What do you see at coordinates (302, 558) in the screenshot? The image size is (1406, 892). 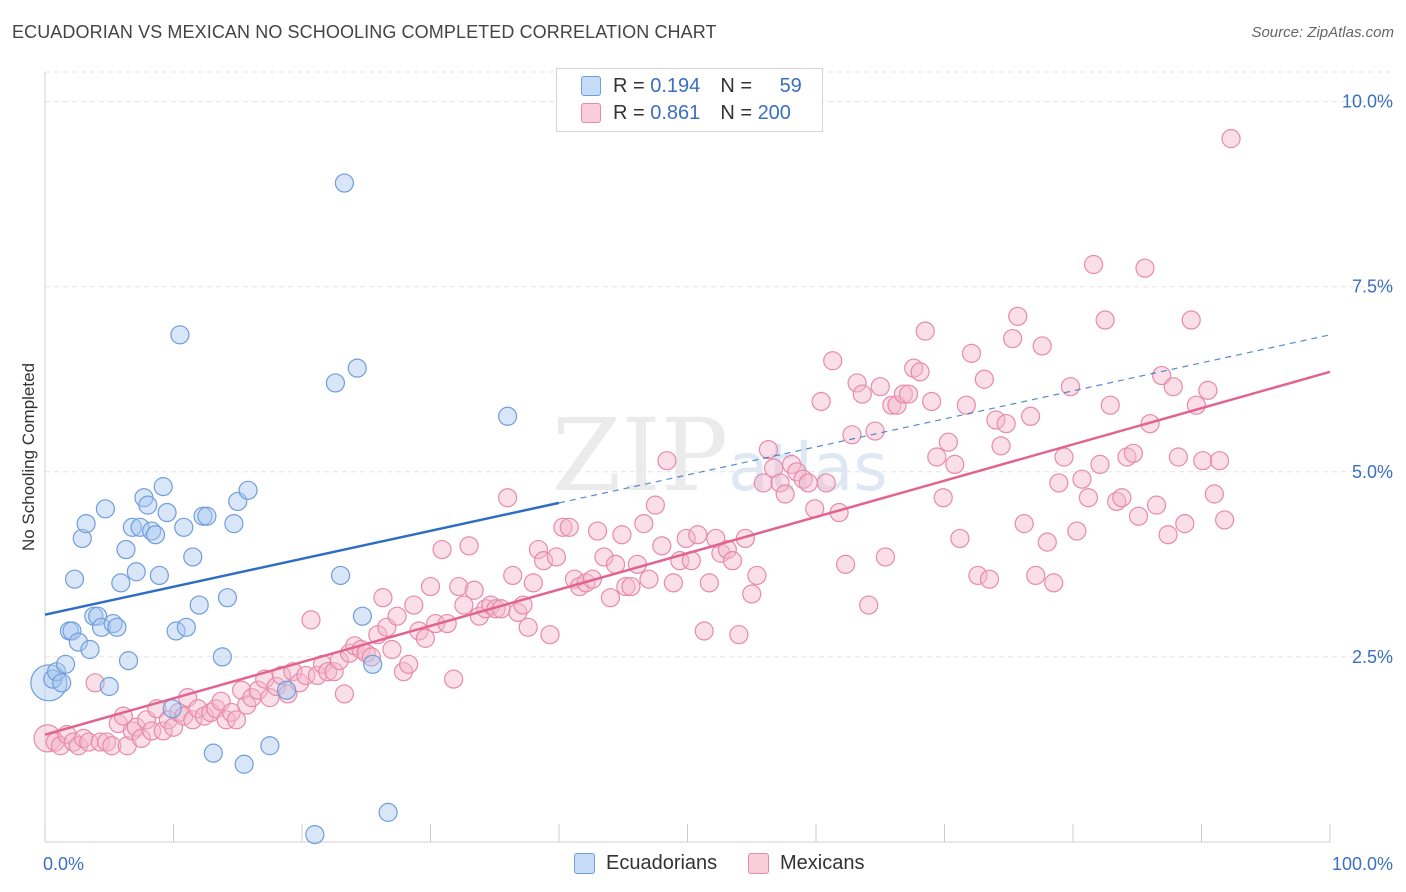 I see `ecuadorians-trend-line` at bounding box center [302, 558].